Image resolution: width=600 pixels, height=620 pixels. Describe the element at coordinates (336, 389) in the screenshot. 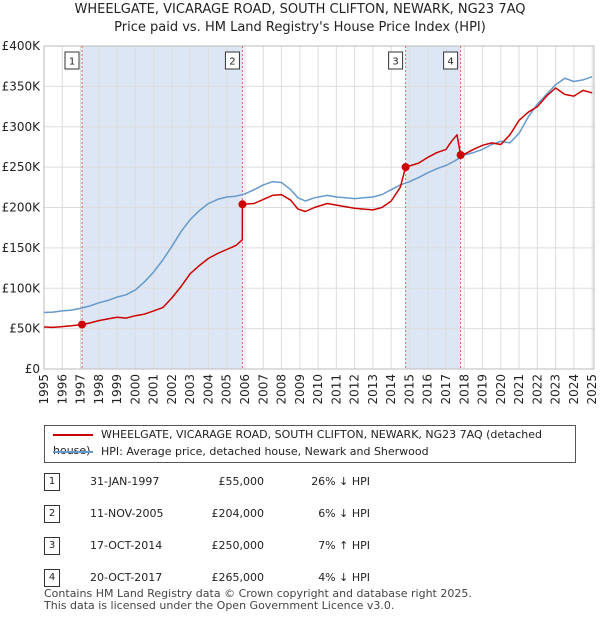

I see `x-tick-label: 2011` at that location.